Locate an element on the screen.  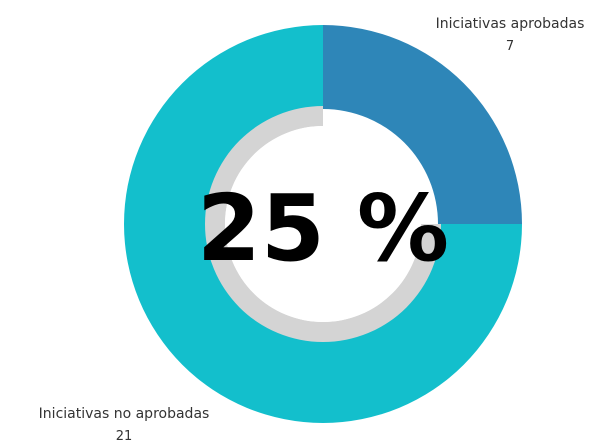
slice-label-no-aprobadas: Iniciativas no aprobadas is located at coordinates (124, 414).